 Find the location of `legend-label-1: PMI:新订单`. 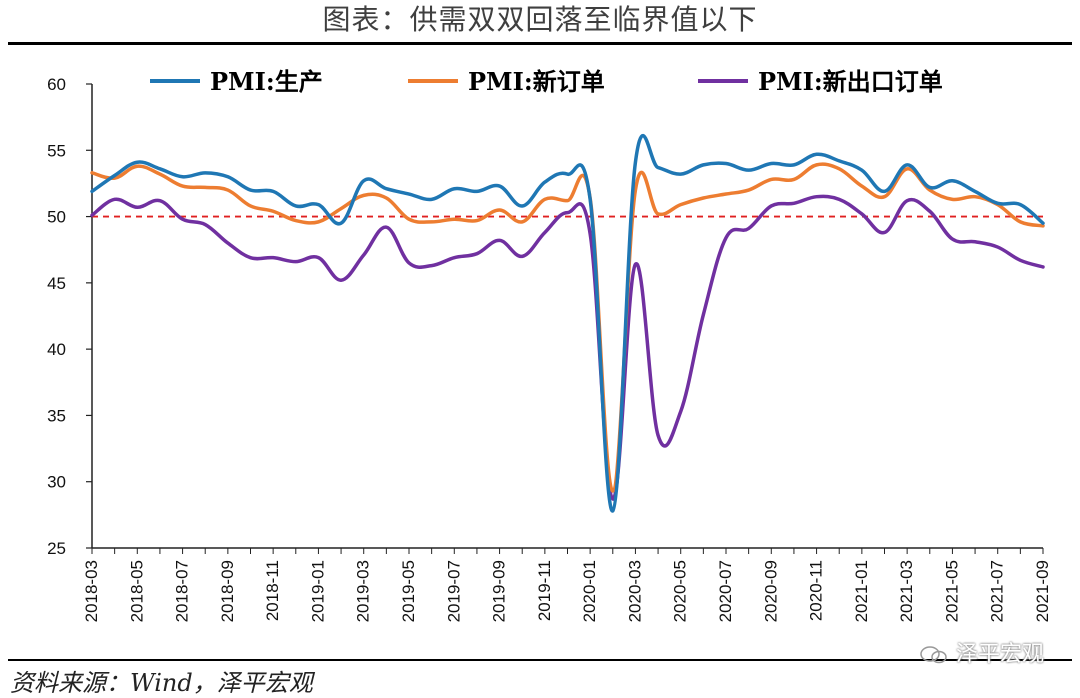

legend-label-1: PMI:新订单 is located at coordinates (536, 81).